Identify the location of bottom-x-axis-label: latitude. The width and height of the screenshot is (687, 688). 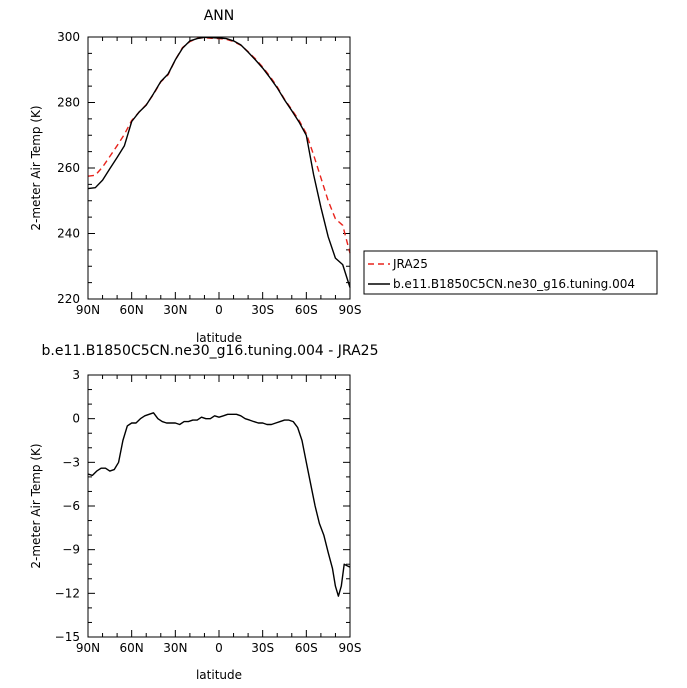
(219, 675).